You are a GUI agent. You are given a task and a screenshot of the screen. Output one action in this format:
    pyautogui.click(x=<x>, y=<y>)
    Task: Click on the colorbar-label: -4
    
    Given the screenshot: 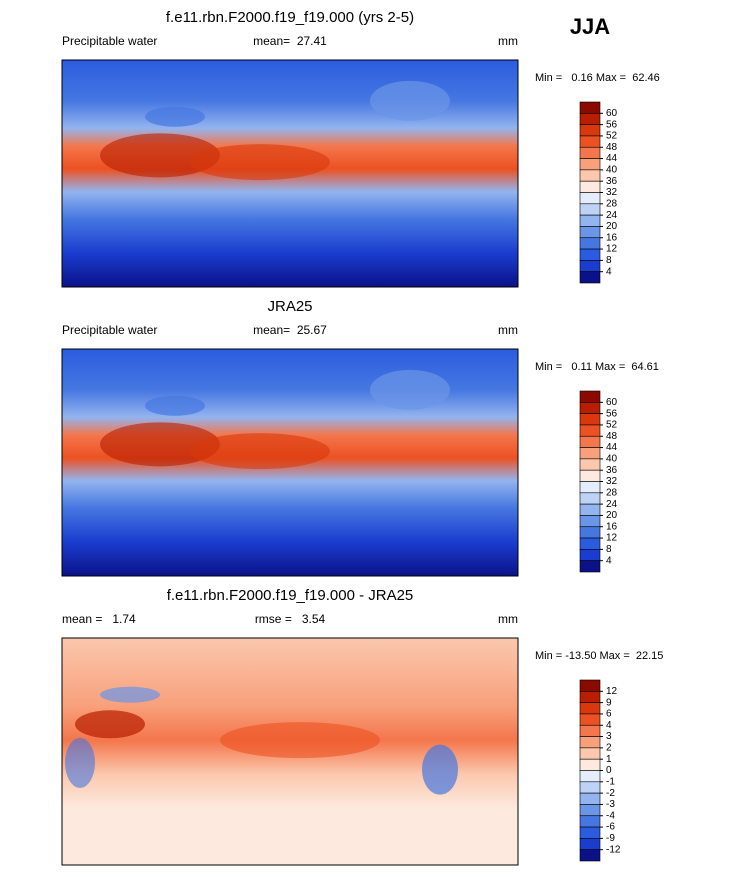 What is the action you would take?
    pyautogui.click(x=610, y=815)
    